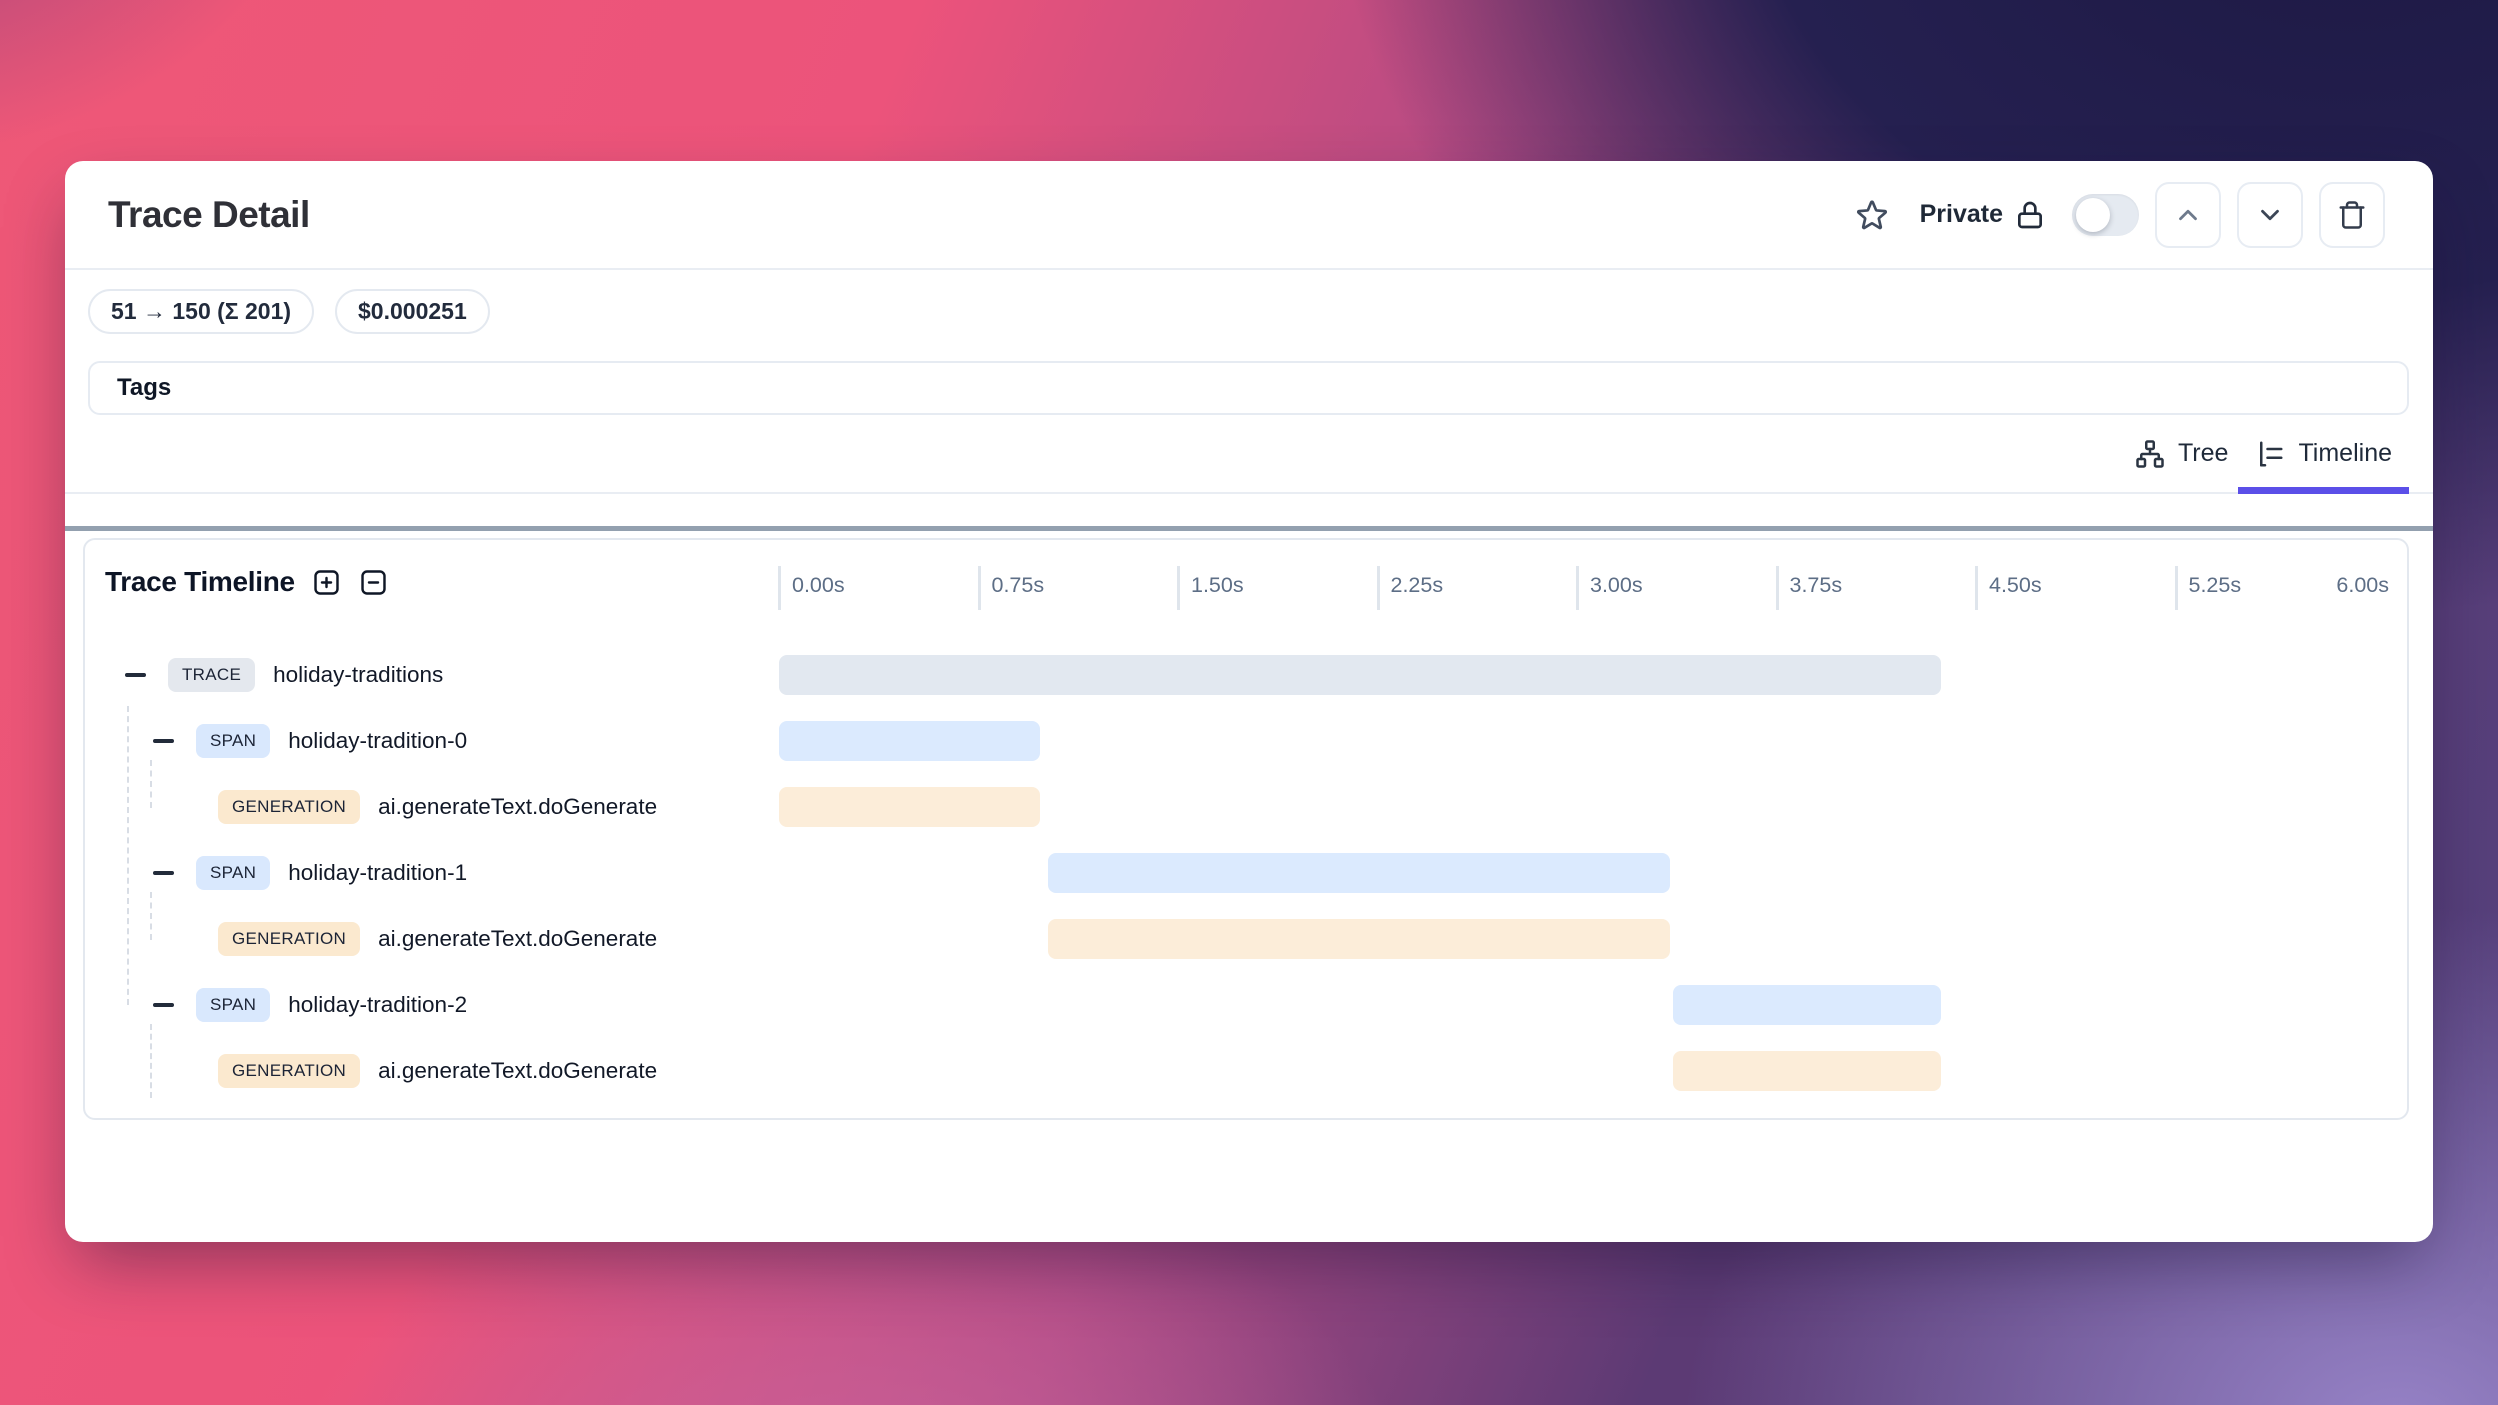  Describe the element at coordinates (1018, 585) in the screenshot. I see `axis-tick-label: 0.75s` at that location.